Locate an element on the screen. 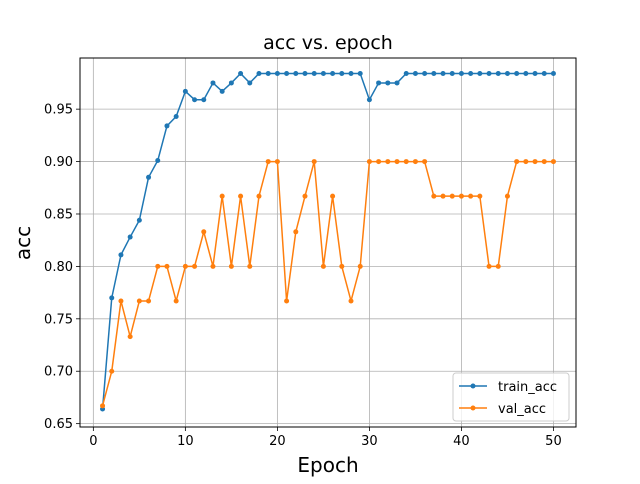 The image size is (640, 484). y-axis-label: acc is located at coordinates (23, 243).